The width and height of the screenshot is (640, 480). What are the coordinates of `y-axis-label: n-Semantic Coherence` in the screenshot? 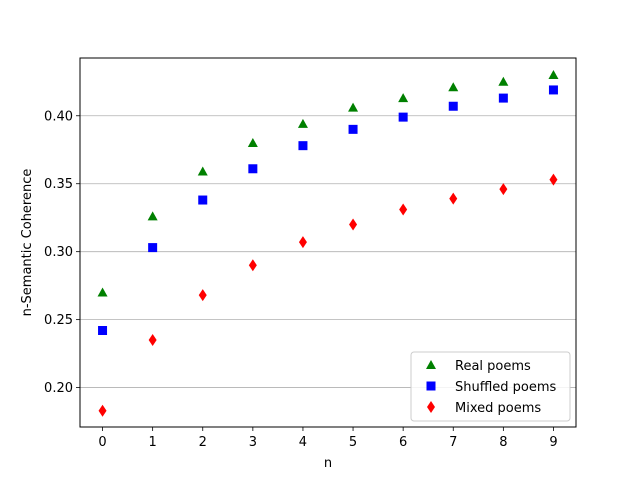 It's located at (27, 243).